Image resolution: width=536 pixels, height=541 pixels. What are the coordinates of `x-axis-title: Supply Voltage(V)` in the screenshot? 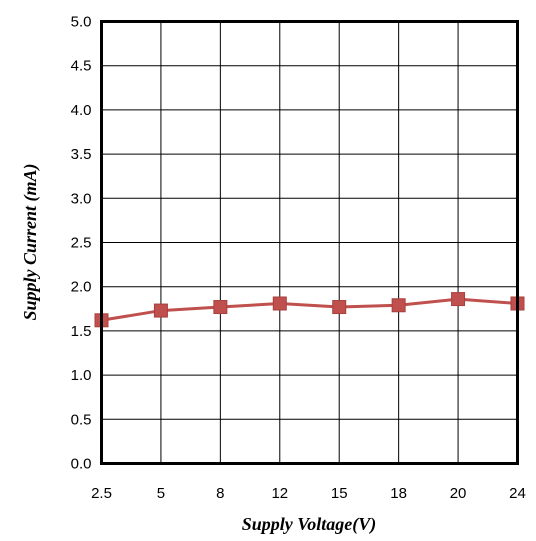 It's located at (309, 524).